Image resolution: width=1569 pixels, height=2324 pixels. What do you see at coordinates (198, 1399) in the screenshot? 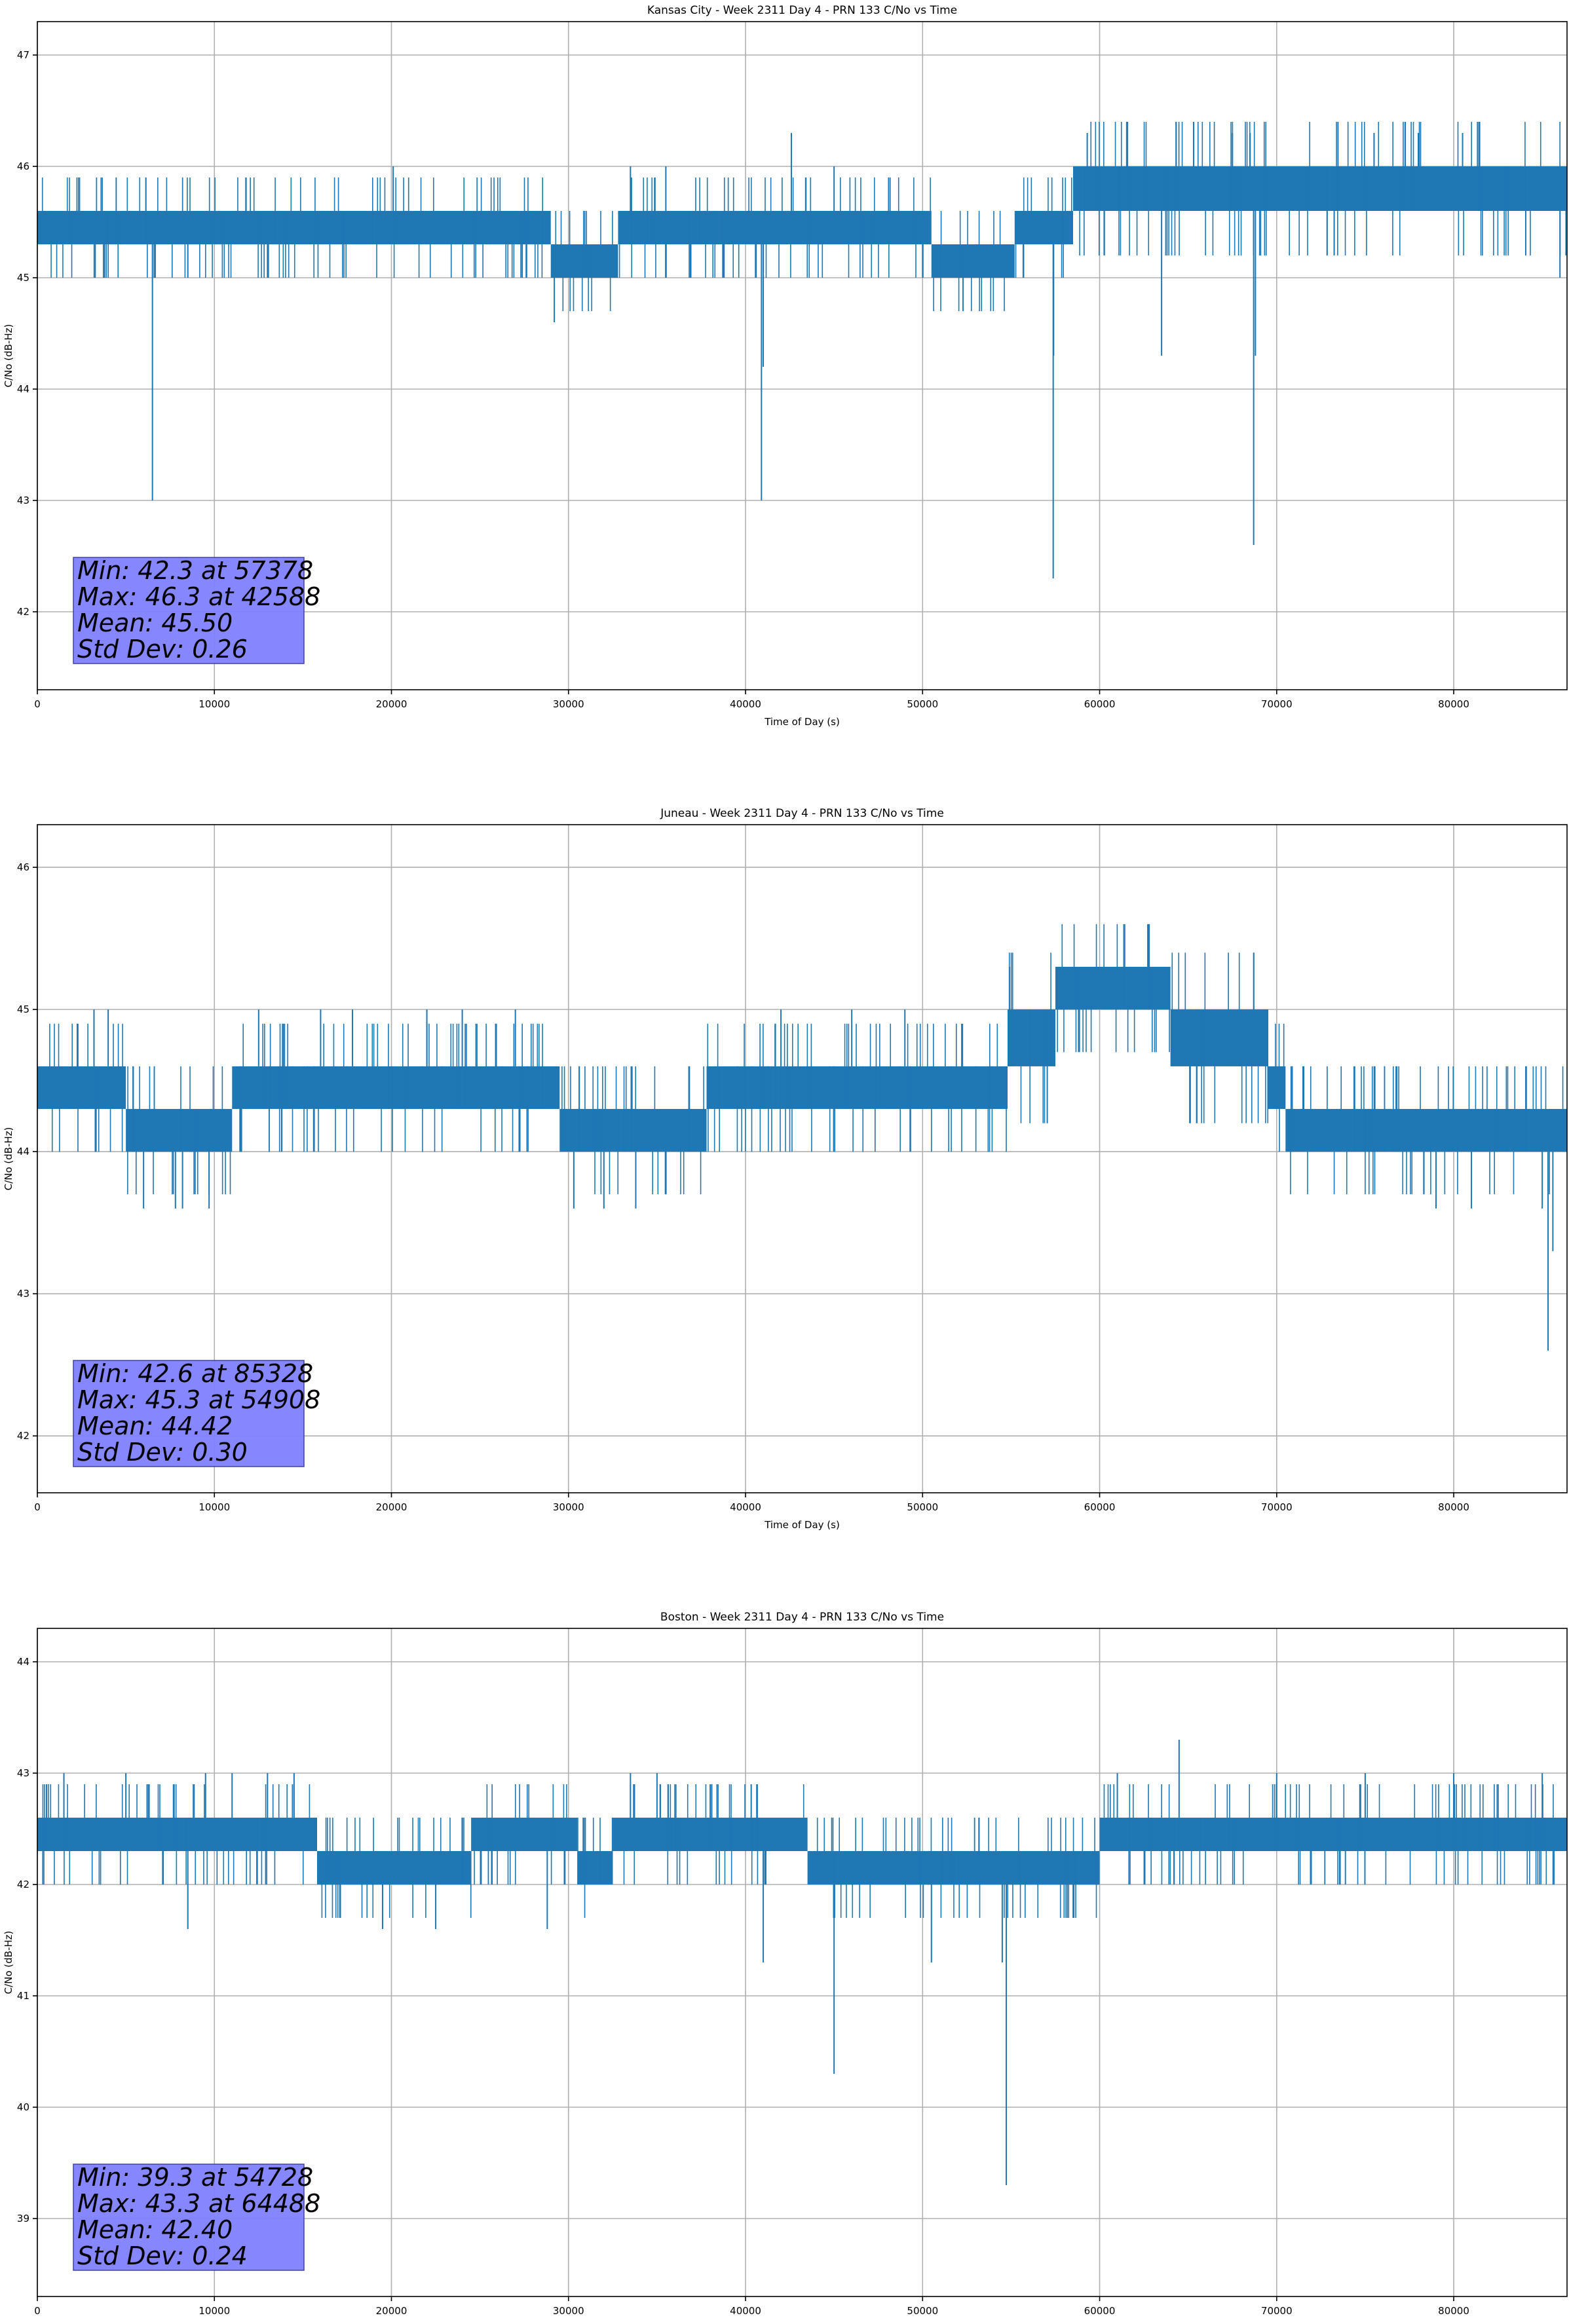
I see `stats-line: Max: 45.3 at 54908` at bounding box center [198, 1399].